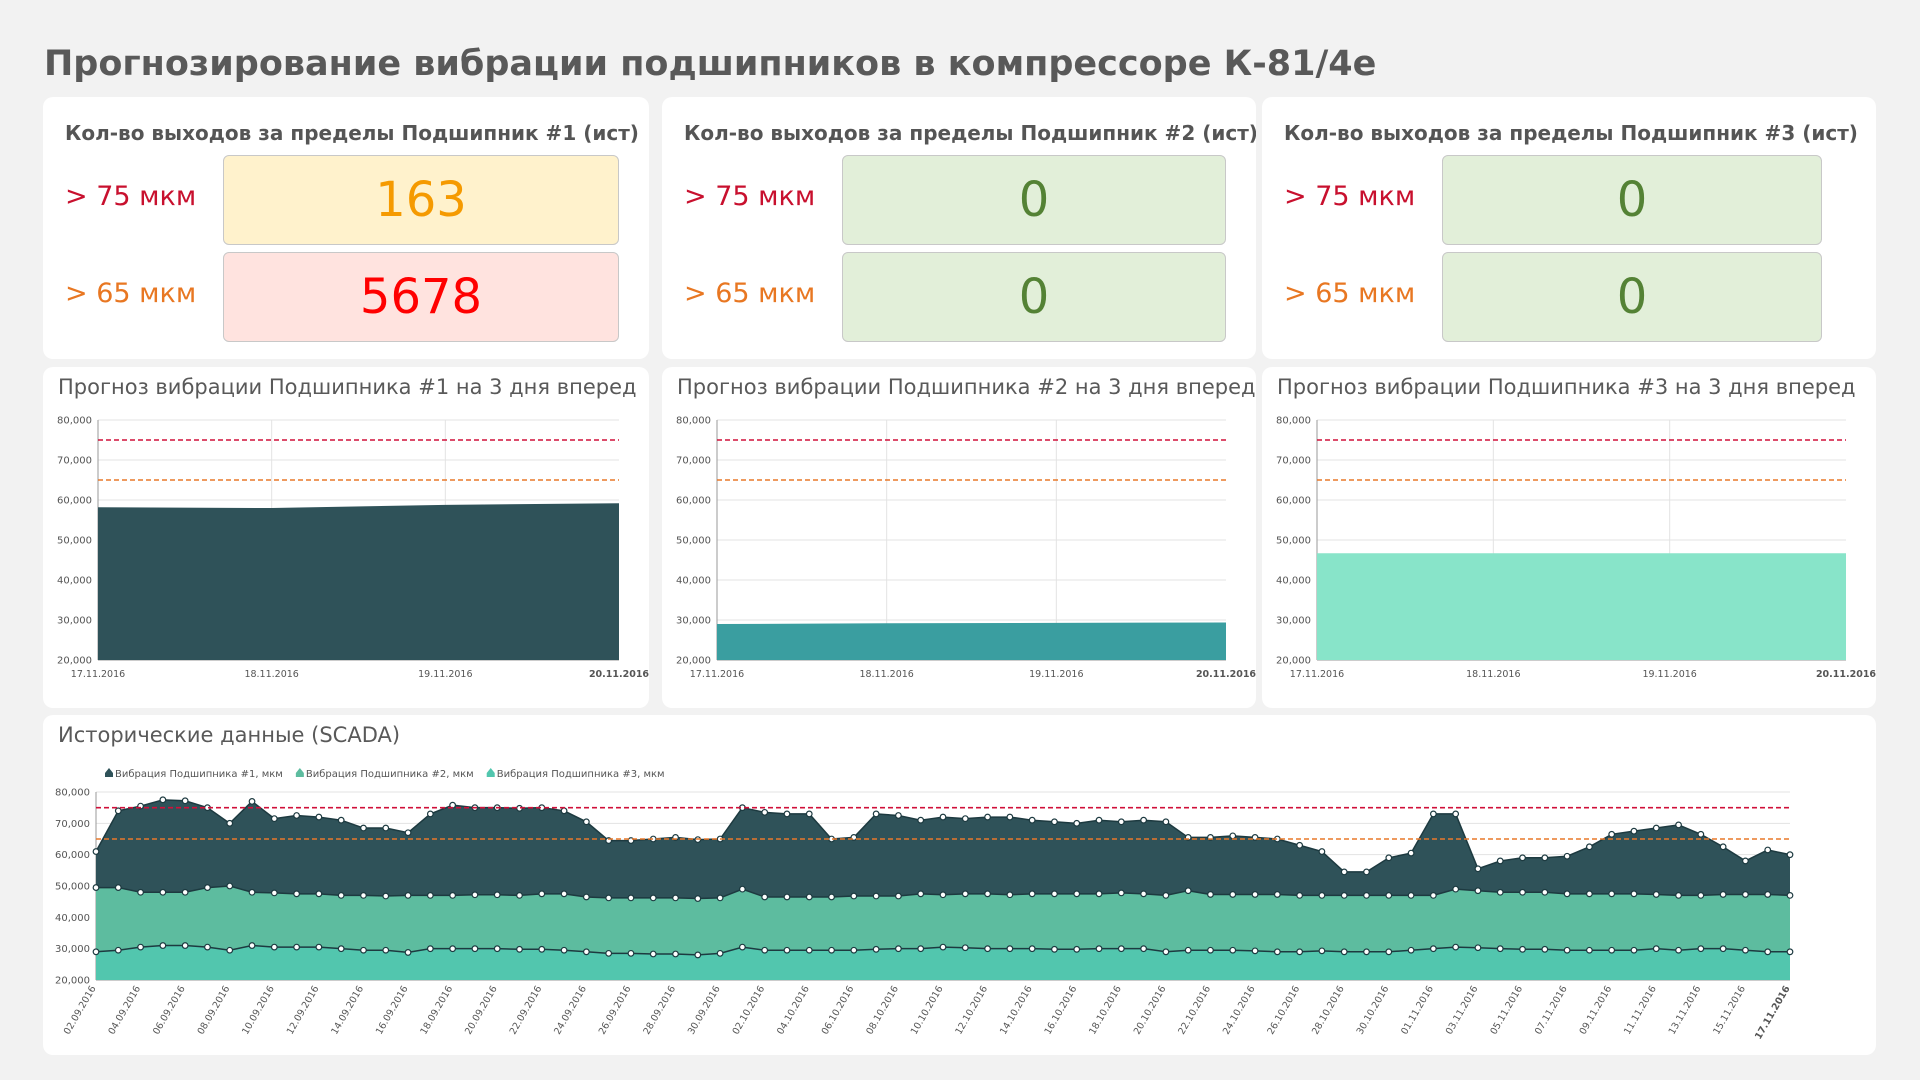 The height and width of the screenshot is (1080, 1920). What do you see at coordinates (1350, 196) in the screenshot?
I see `kpi-label: > 75 мкм` at bounding box center [1350, 196].